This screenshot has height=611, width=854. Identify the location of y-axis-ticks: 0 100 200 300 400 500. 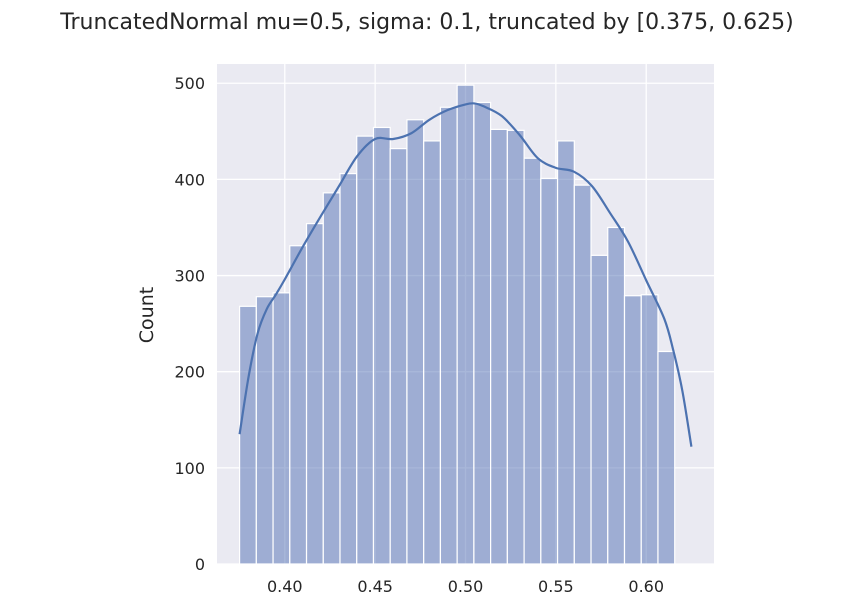
(189, 324).